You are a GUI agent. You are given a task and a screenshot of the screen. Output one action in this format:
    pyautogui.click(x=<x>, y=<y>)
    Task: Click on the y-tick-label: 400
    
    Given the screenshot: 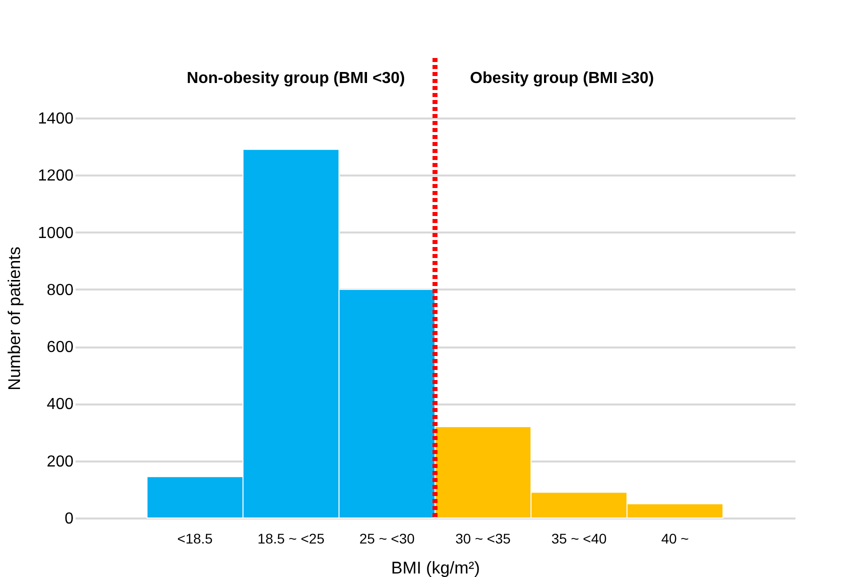 What is the action you would take?
    pyautogui.click(x=60, y=405)
    